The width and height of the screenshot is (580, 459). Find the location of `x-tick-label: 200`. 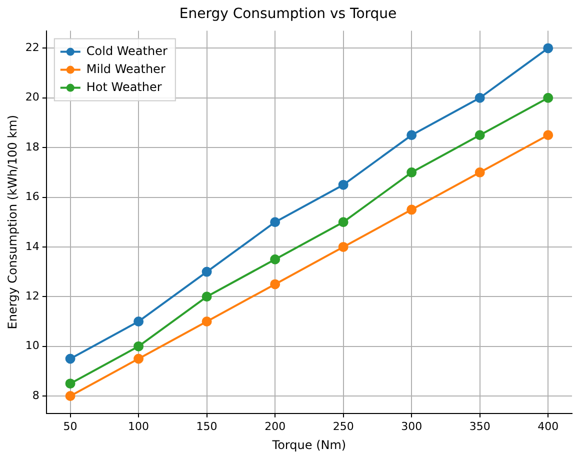

x-tick-label: 200 is located at coordinates (275, 426).